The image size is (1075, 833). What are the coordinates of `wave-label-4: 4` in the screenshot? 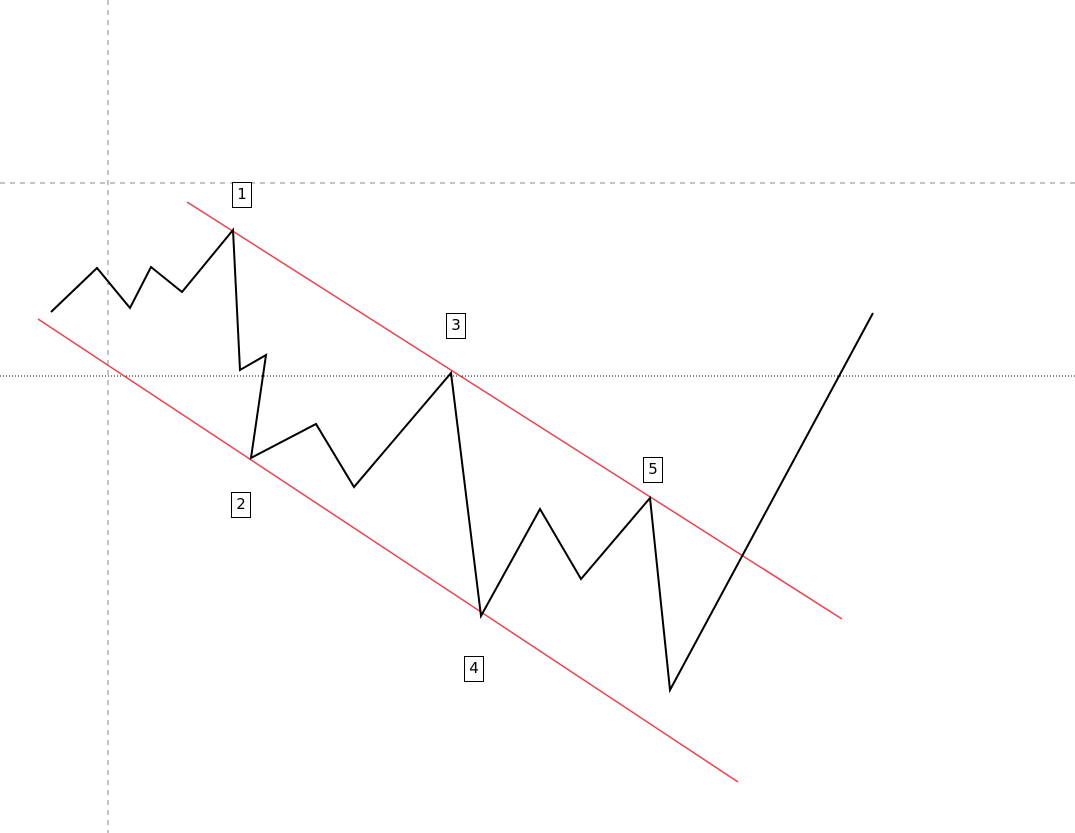 It's located at (474, 669).